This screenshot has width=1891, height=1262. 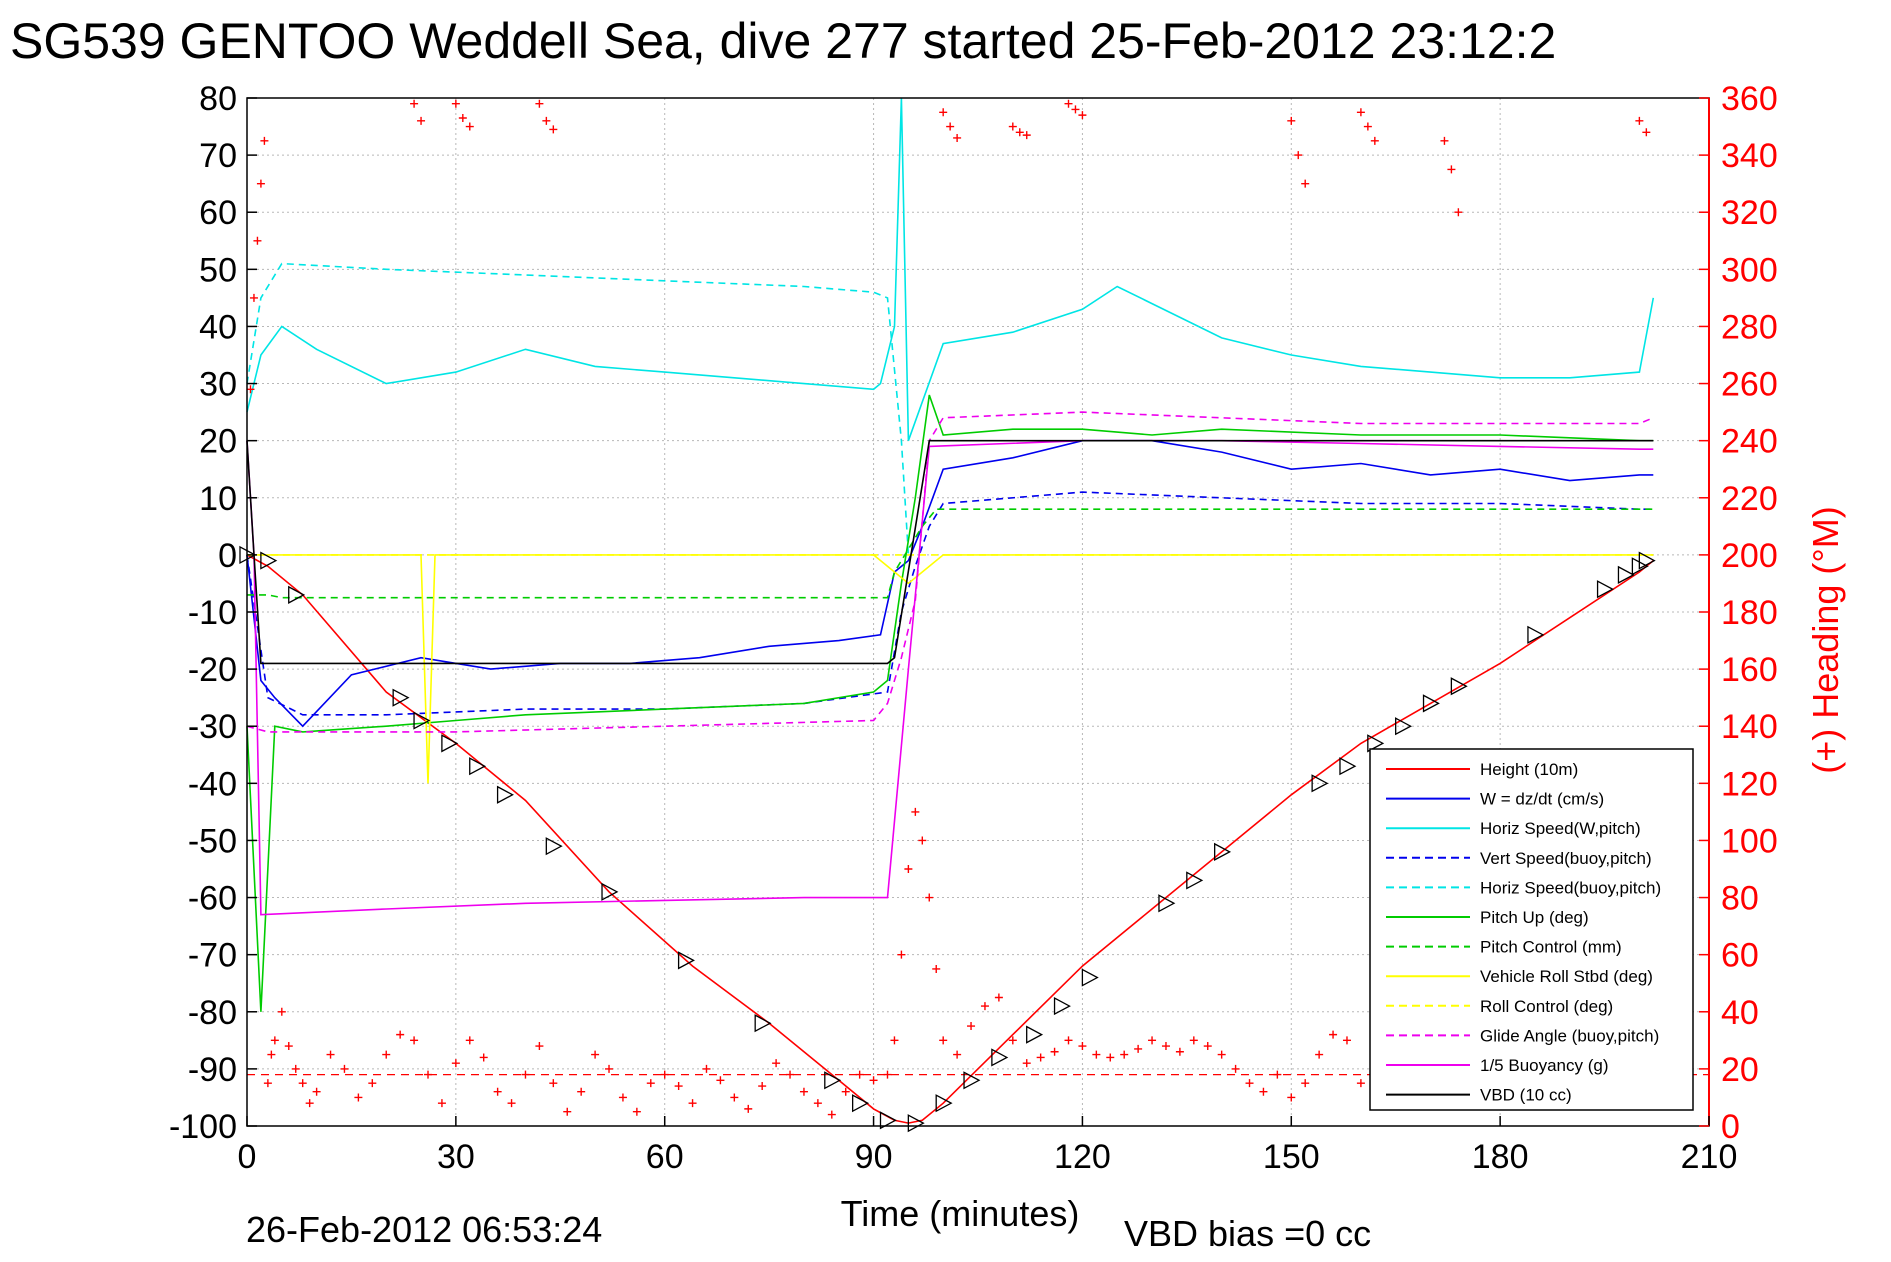 I want to click on heading-tick-label: 160, so click(x=1749, y=670).